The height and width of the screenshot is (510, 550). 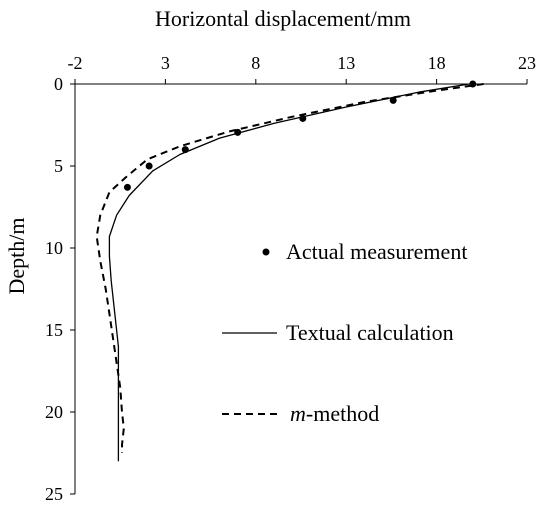 I want to click on y-tick-label: 15, so click(x=54, y=330).